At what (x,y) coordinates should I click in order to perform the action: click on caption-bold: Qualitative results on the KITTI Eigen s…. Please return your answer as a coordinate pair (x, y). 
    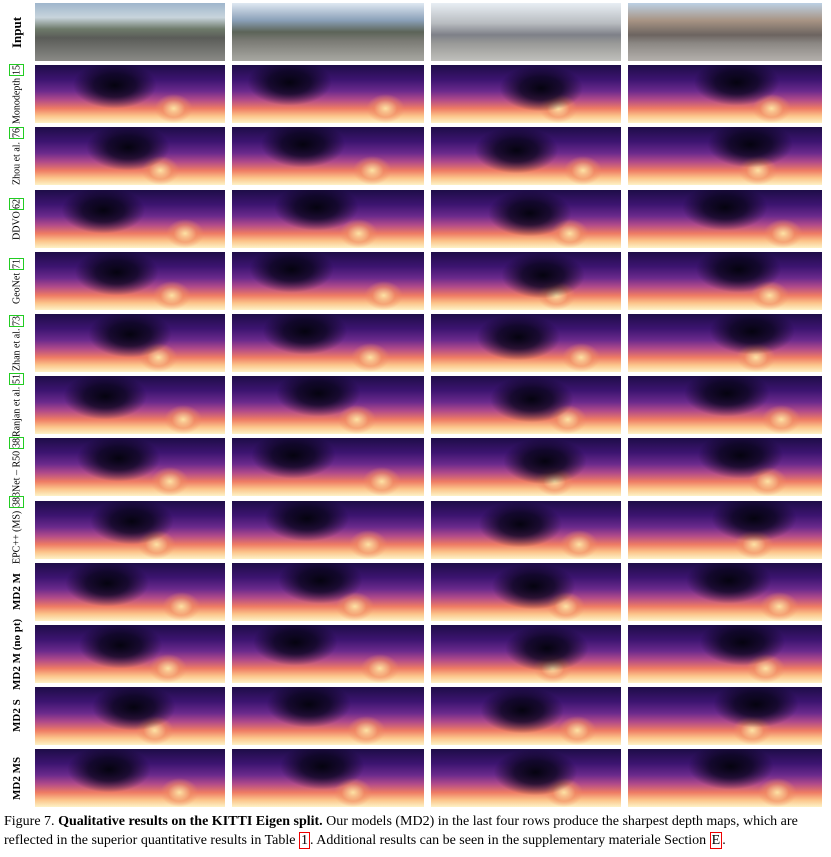
    Looking at the image, I should click on (190, 821).